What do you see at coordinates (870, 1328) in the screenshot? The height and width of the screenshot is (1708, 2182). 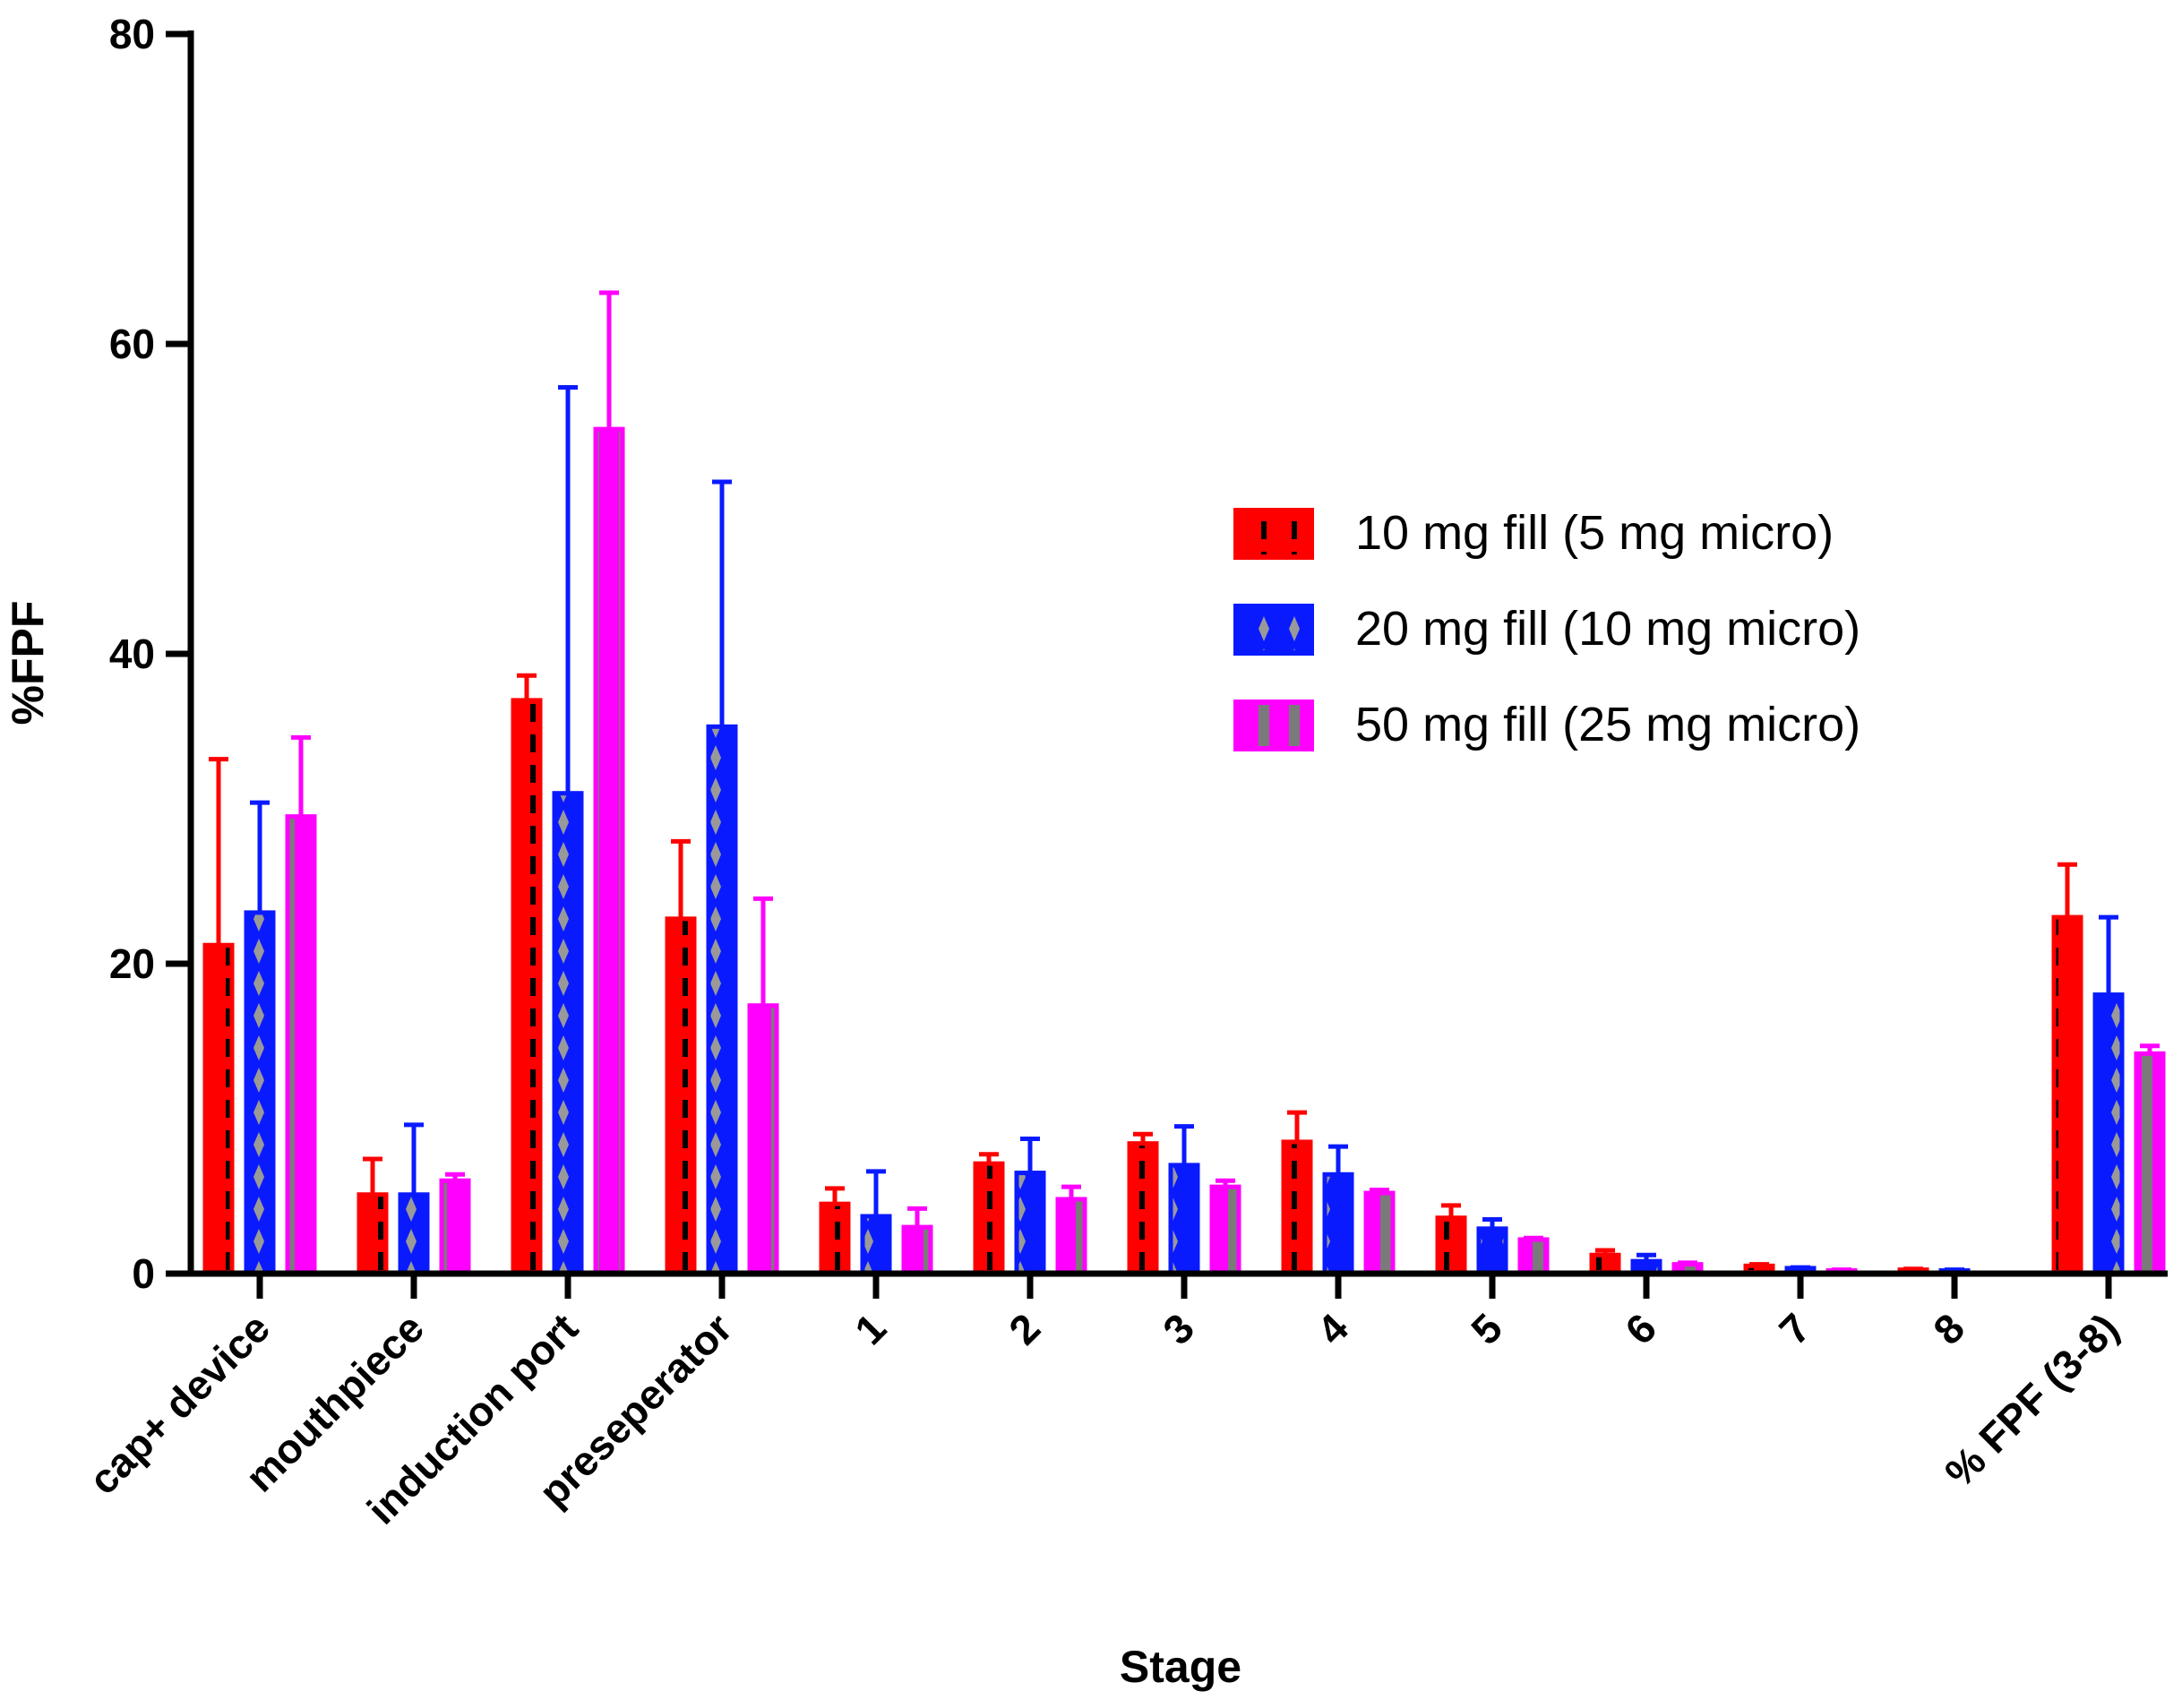 I see `x-tick-label: 1` at bounding box center [870, 1328].